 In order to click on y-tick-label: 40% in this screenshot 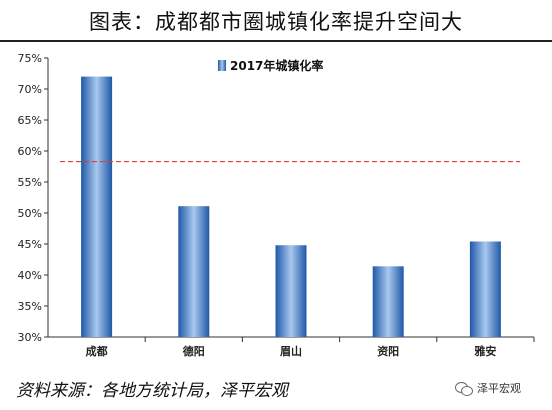, I will do `click(30, 275)`.